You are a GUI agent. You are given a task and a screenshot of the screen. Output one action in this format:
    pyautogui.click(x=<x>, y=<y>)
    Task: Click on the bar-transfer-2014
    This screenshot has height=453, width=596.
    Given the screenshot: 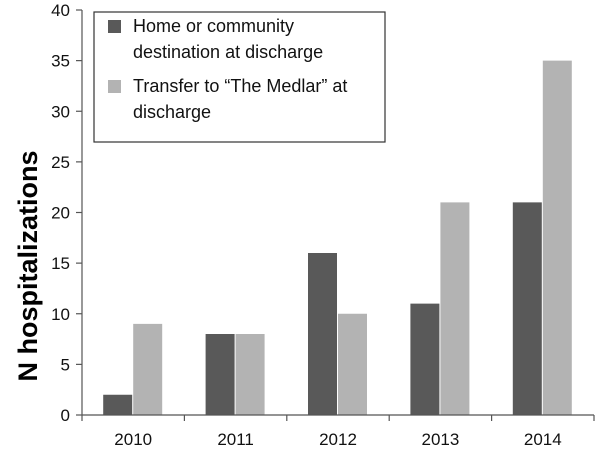 What is the action you would take?
    pyautogui.click(x=557, y=237)
    